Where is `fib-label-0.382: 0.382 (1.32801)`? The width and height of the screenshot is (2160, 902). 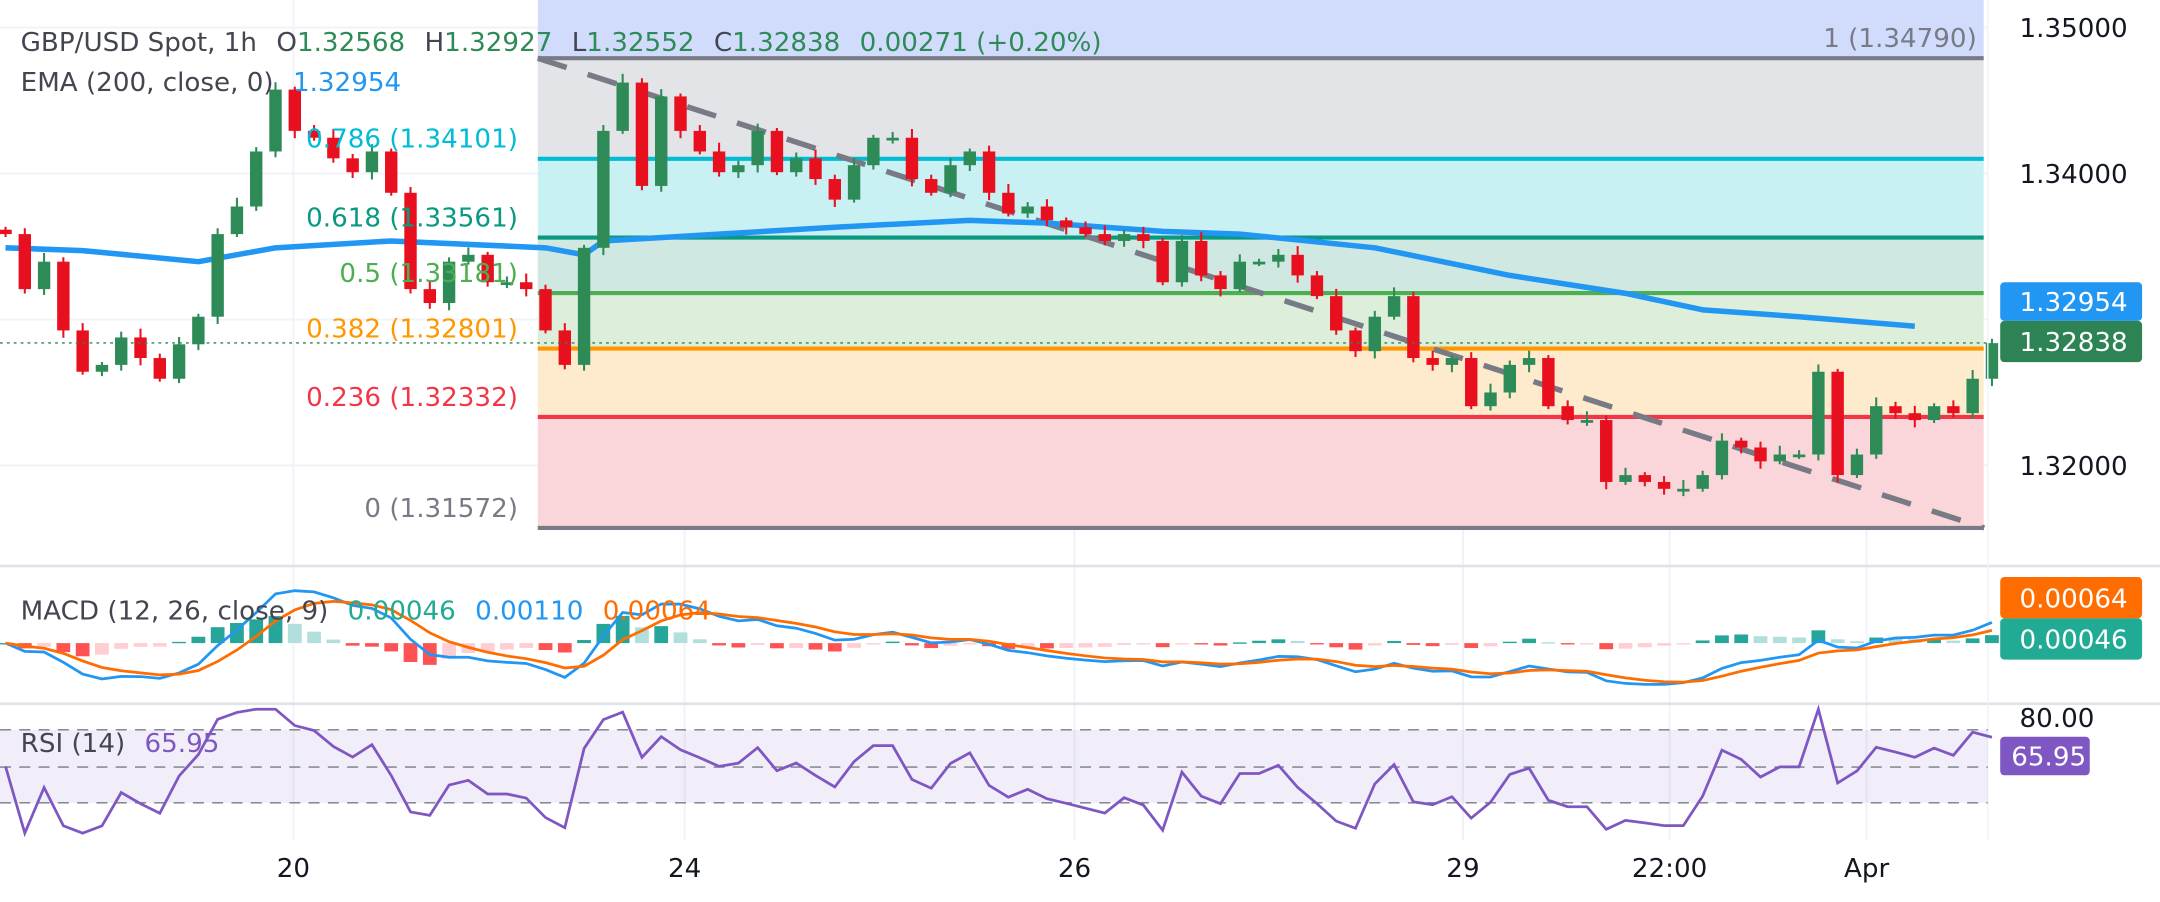 fib-label-0.382: 0.382 (1.32801) is located at coordinates (412, 330).